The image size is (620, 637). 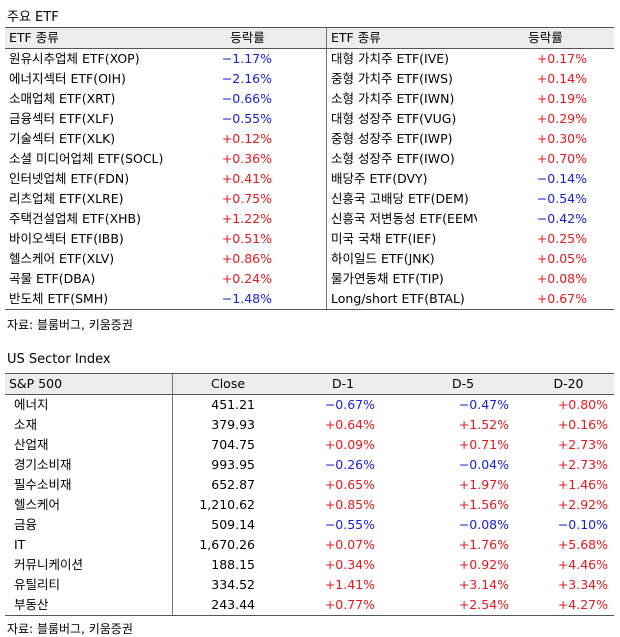 I want to click on sector-d20: +4.27%, so click(x=582, y=604).